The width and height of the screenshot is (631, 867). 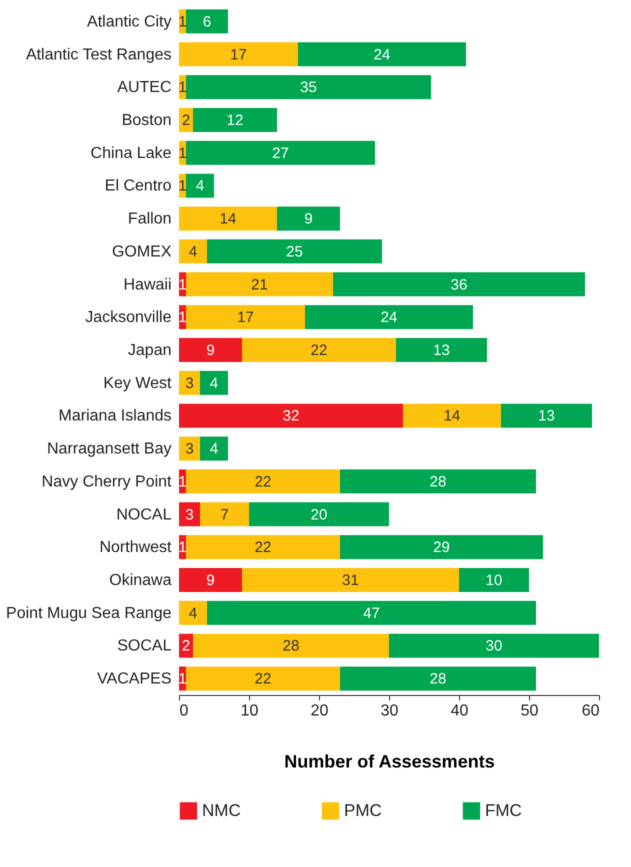 What do you see at coordinates (107, 481) in the screenshot?
I see `y-tick-label: Navy Cherry Point` at bounding box center [107, 481].